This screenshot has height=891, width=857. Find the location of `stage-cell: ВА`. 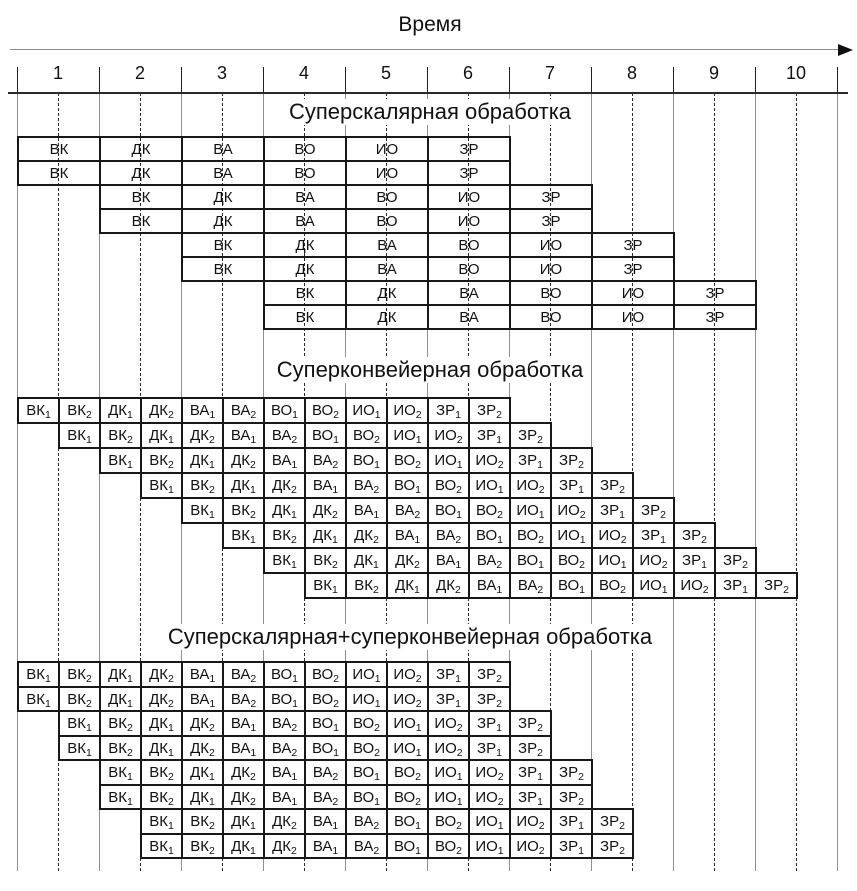

stage-cell: ВА is located at coordinates (387, 269).